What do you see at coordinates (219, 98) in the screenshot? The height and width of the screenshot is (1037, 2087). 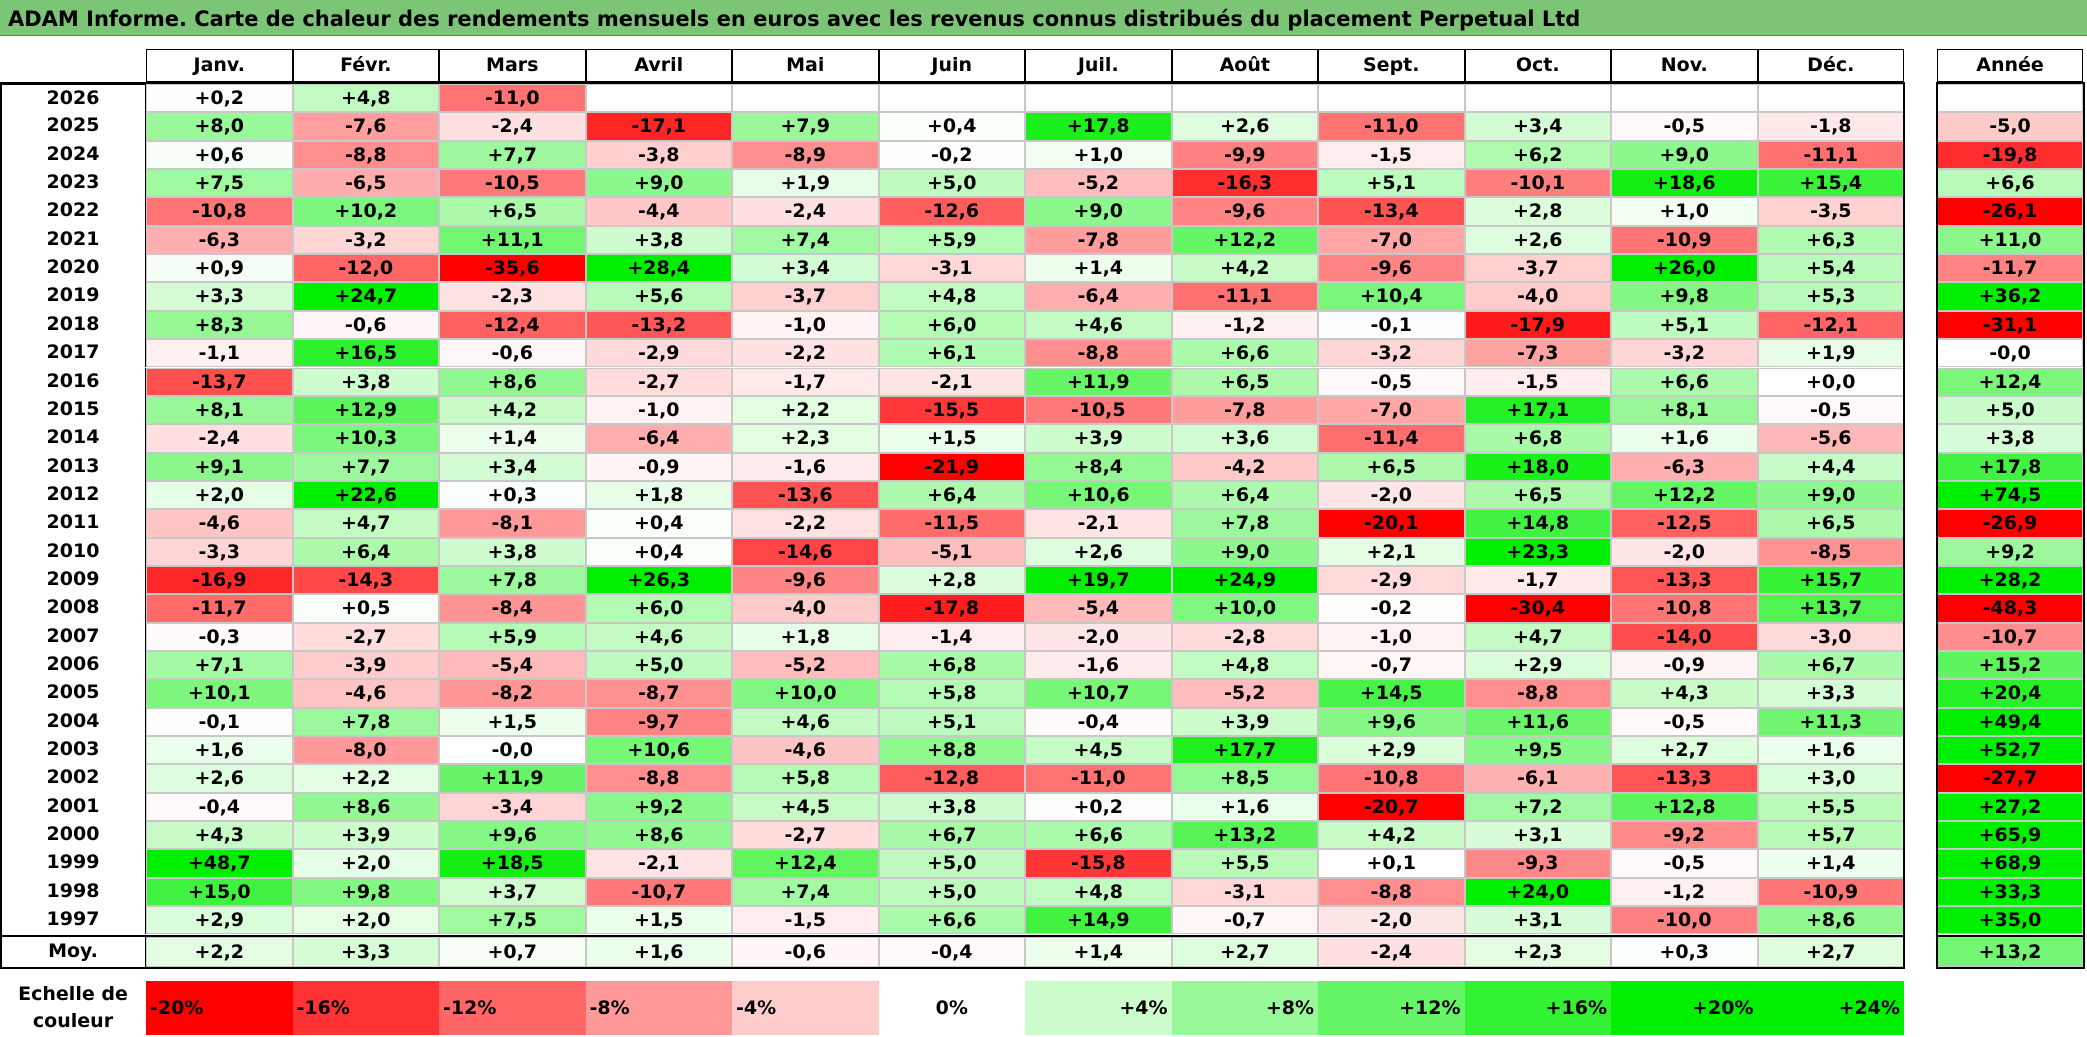 I see `heat-cell: +0,2` at bounding box center [219, 98].